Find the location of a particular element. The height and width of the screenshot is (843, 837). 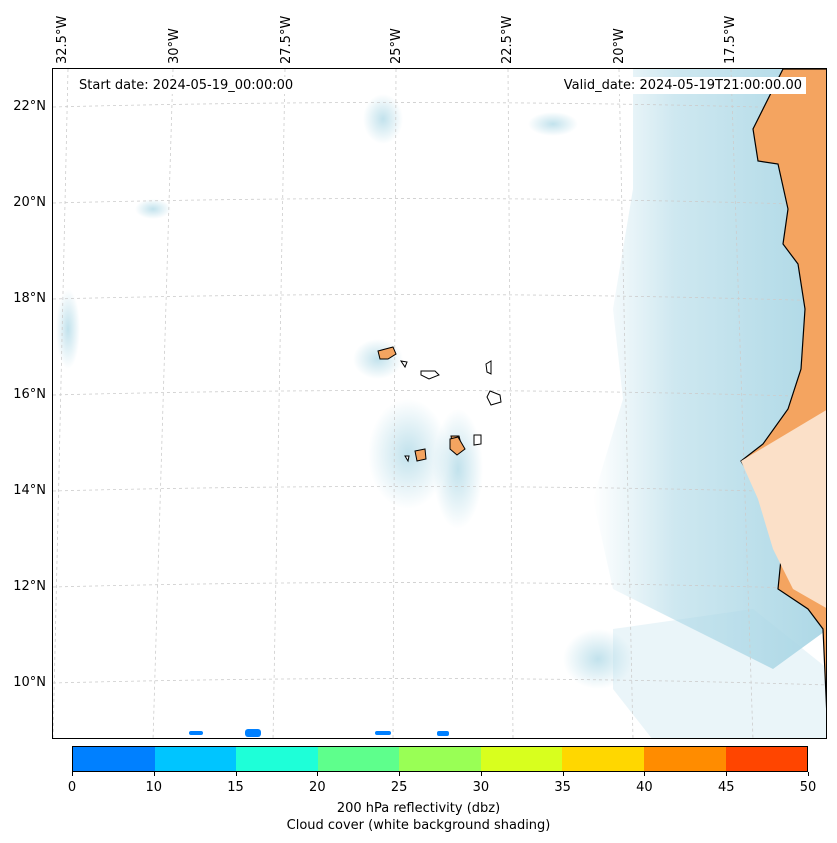

lat-tick-label: 18°N is located at coordinates (29, 298).